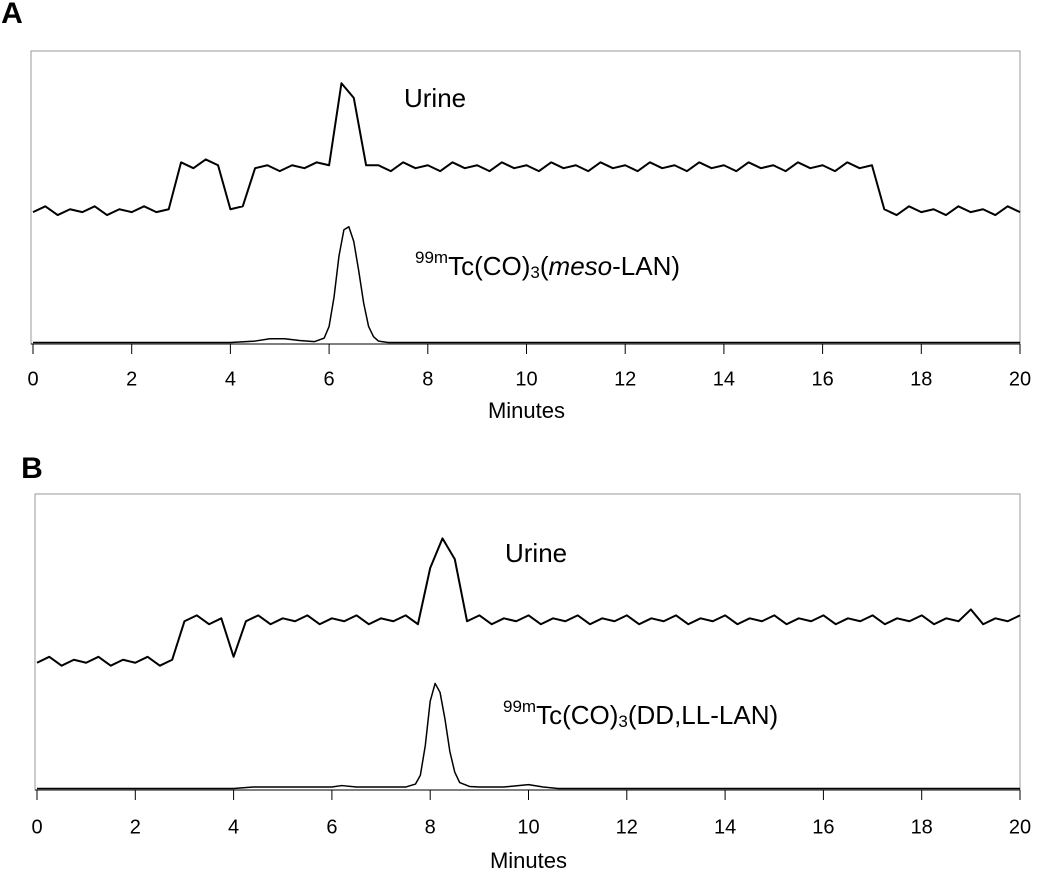 The image size is (1050, 876). Describe the element at coordinates (646, 266) in the screenshot. I see `label-part: -LAN)` at that location.